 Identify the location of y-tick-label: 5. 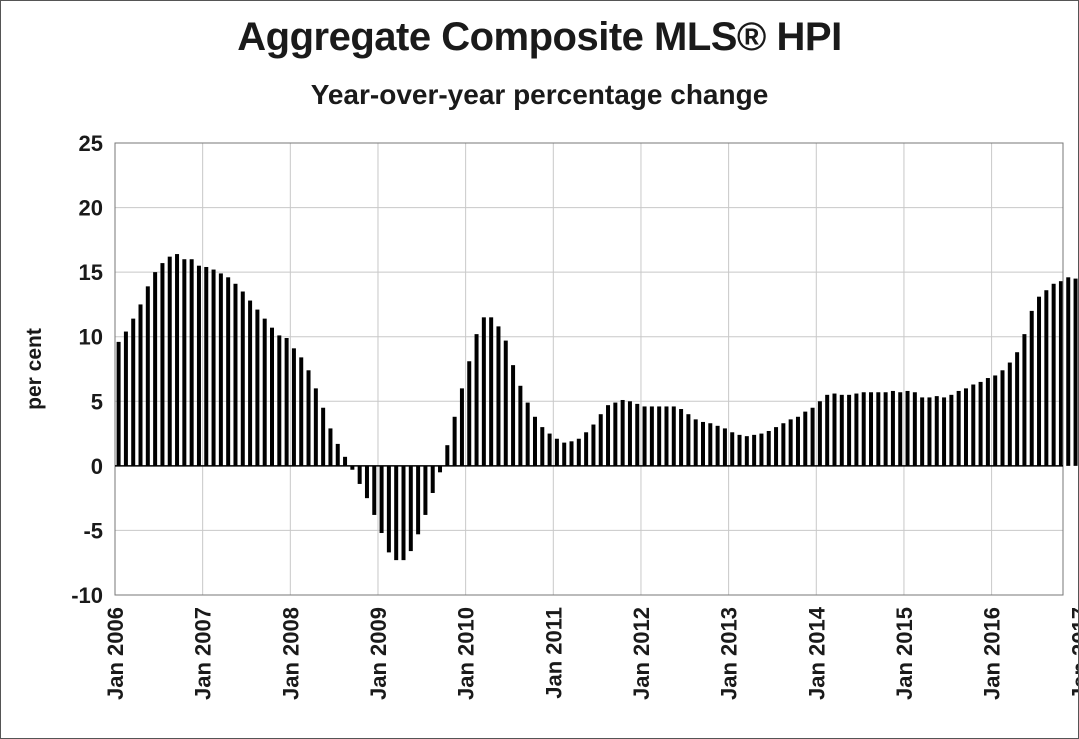
(97, 401).